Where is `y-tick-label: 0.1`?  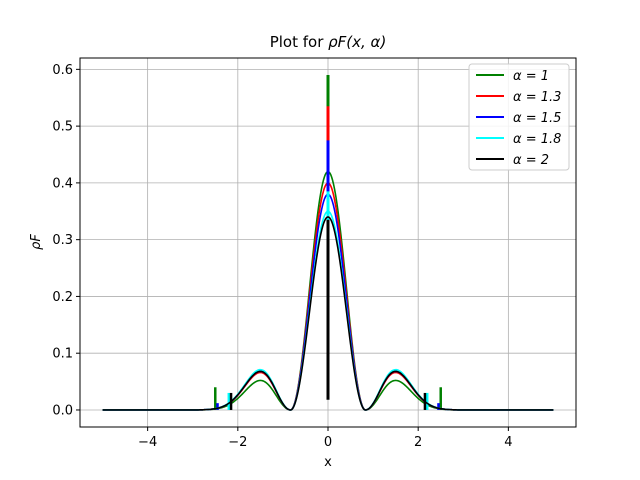 y-tick-label: 0.1 is located at coordinates (62, 354).